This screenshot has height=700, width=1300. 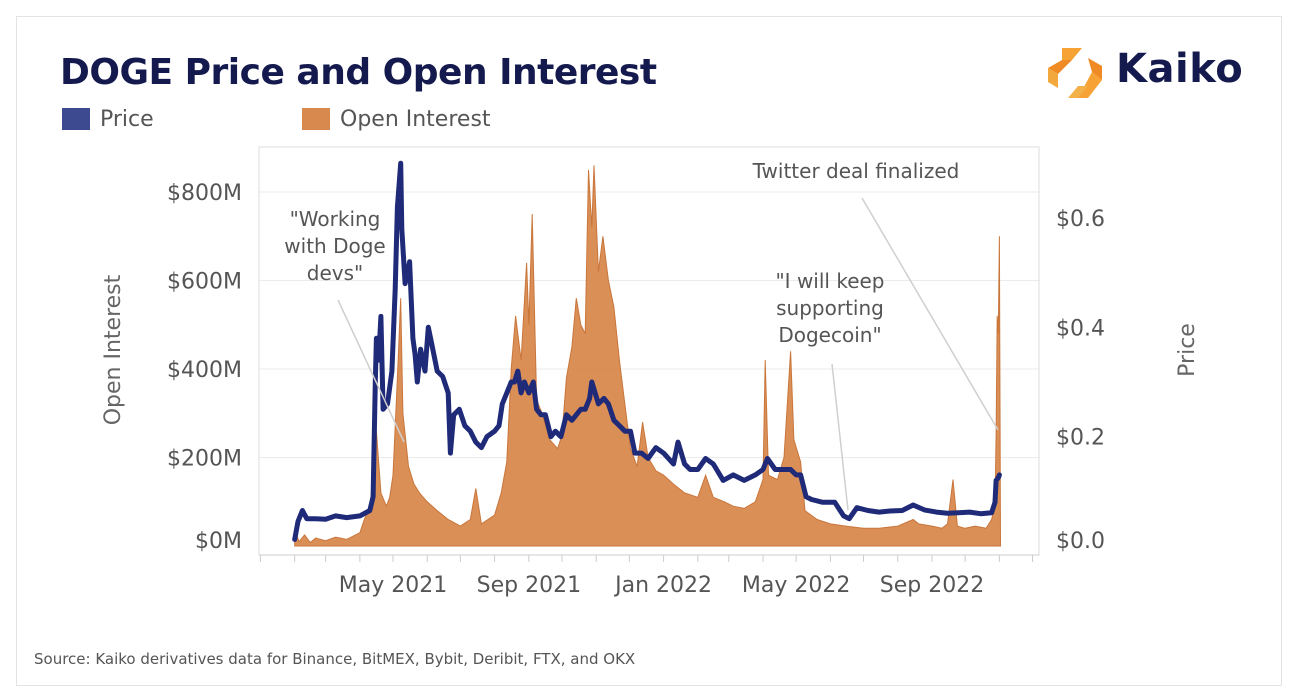 I want to click on y-axis-right: $0.0 $0.2 $0.4 $0.6, so click(x=1080, y=380).